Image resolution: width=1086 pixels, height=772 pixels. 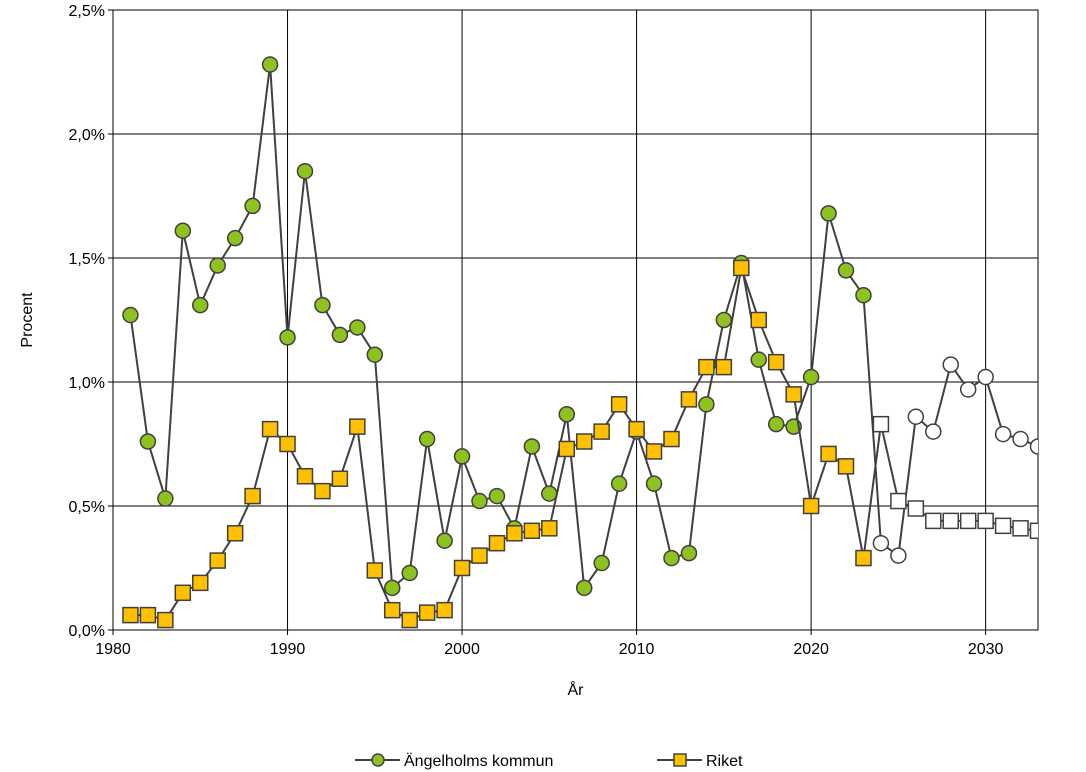 I want to click on y-tick-label: 1,0%, so click(x=87, y=383).